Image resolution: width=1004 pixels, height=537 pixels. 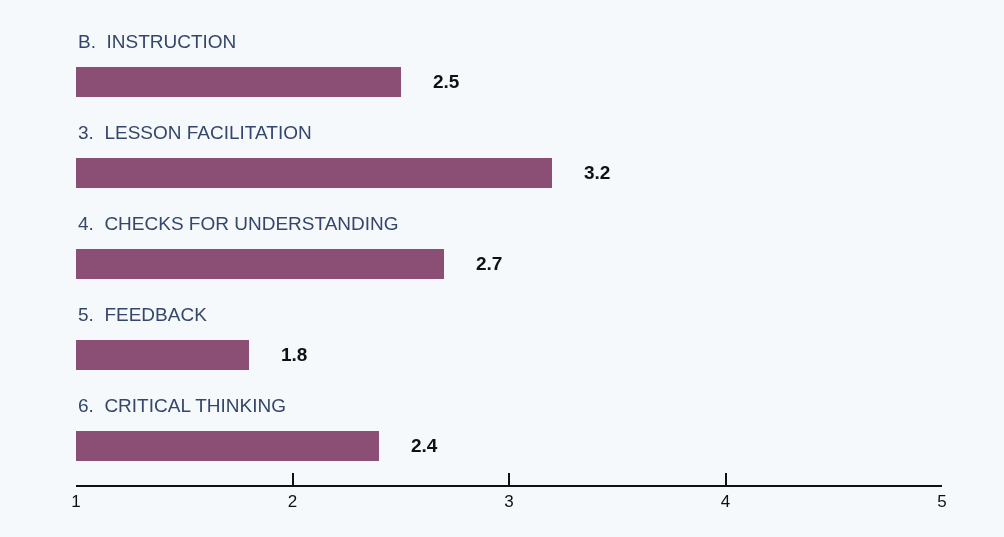 I want to click on x-tick-label: 2, so click(x=292, y=502).